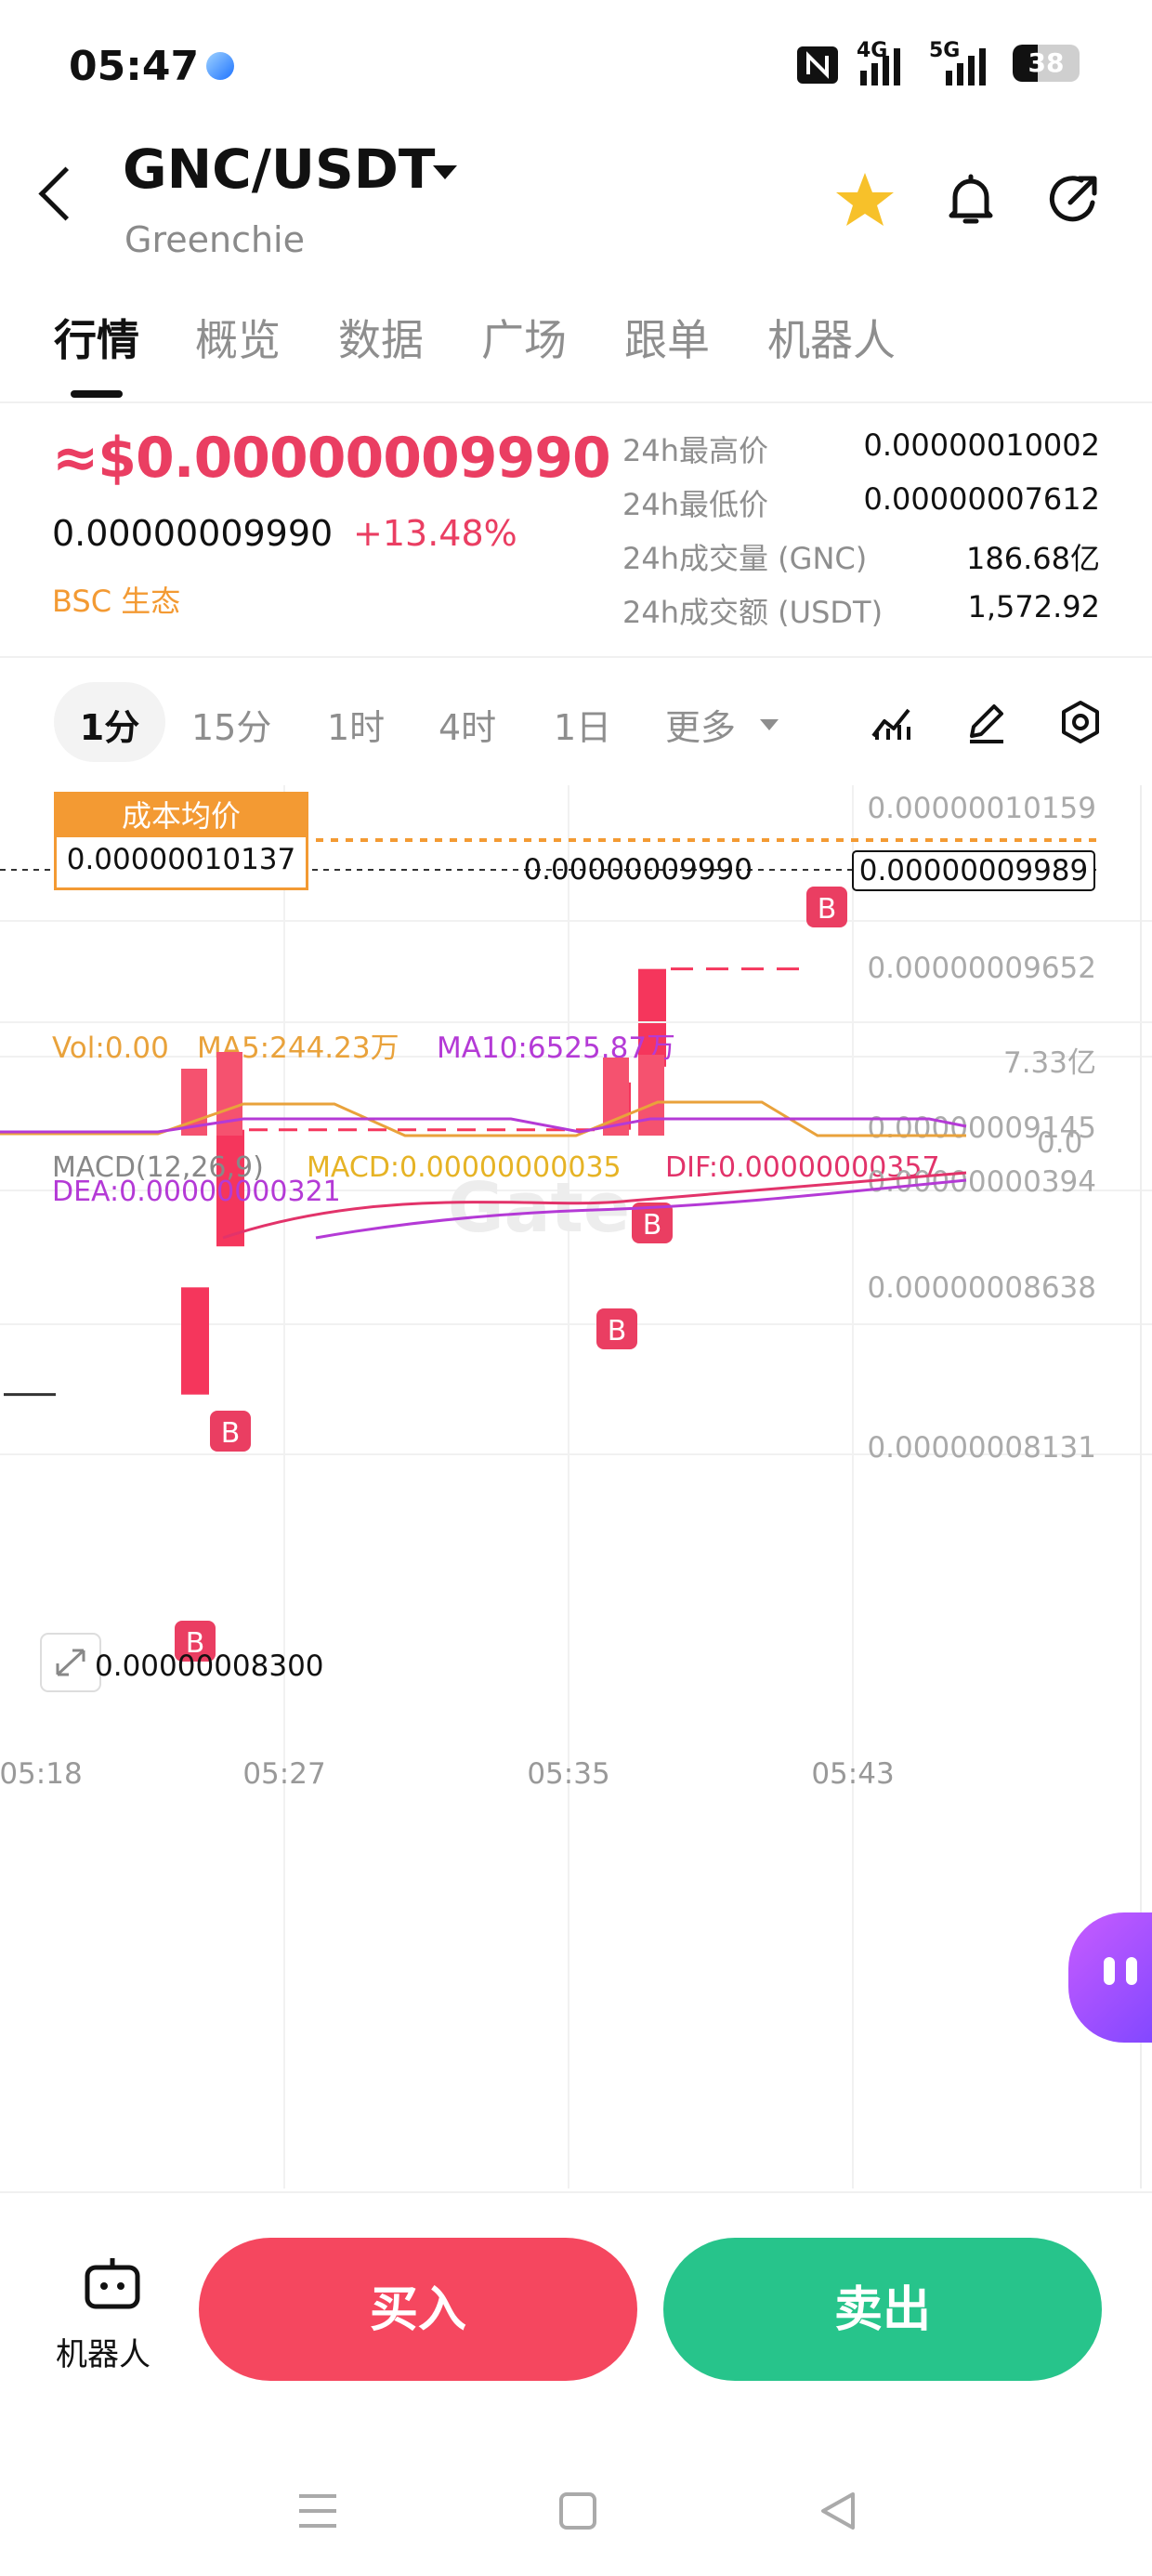 The image size is (1152, 2576). Describe the element at coordinates (103, 2354) in the screenshot. I see `robot-label: 机器人` at that location.